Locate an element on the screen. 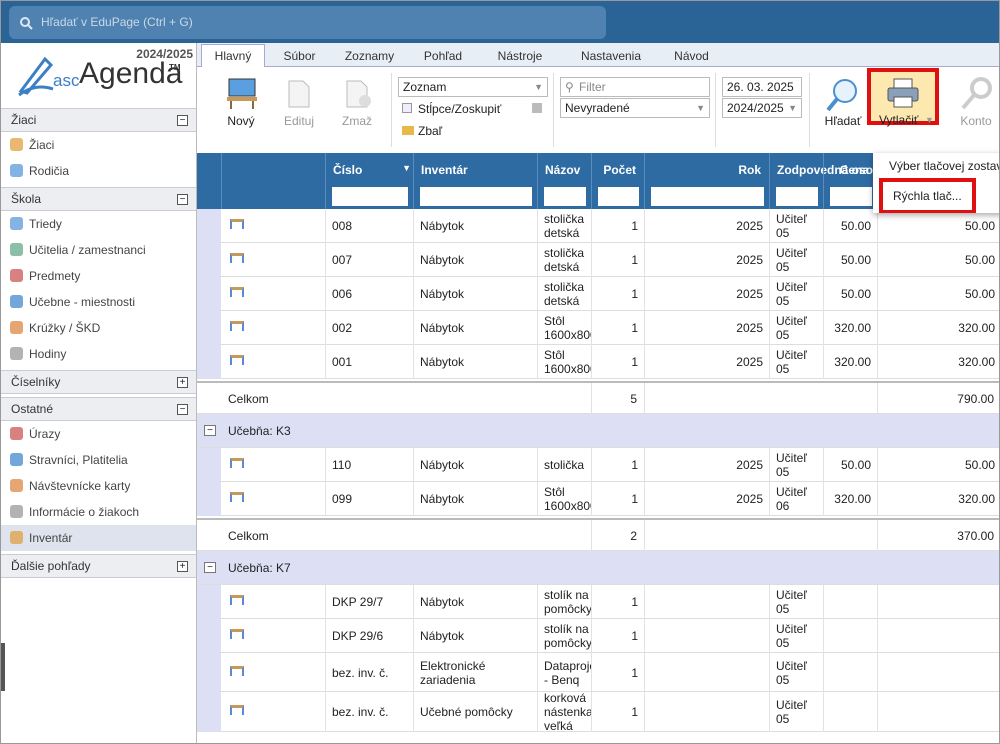 This screenshot has height=744, width=1000. nav-item: Učebne - miestnosti is located at coordinates (98, 302).